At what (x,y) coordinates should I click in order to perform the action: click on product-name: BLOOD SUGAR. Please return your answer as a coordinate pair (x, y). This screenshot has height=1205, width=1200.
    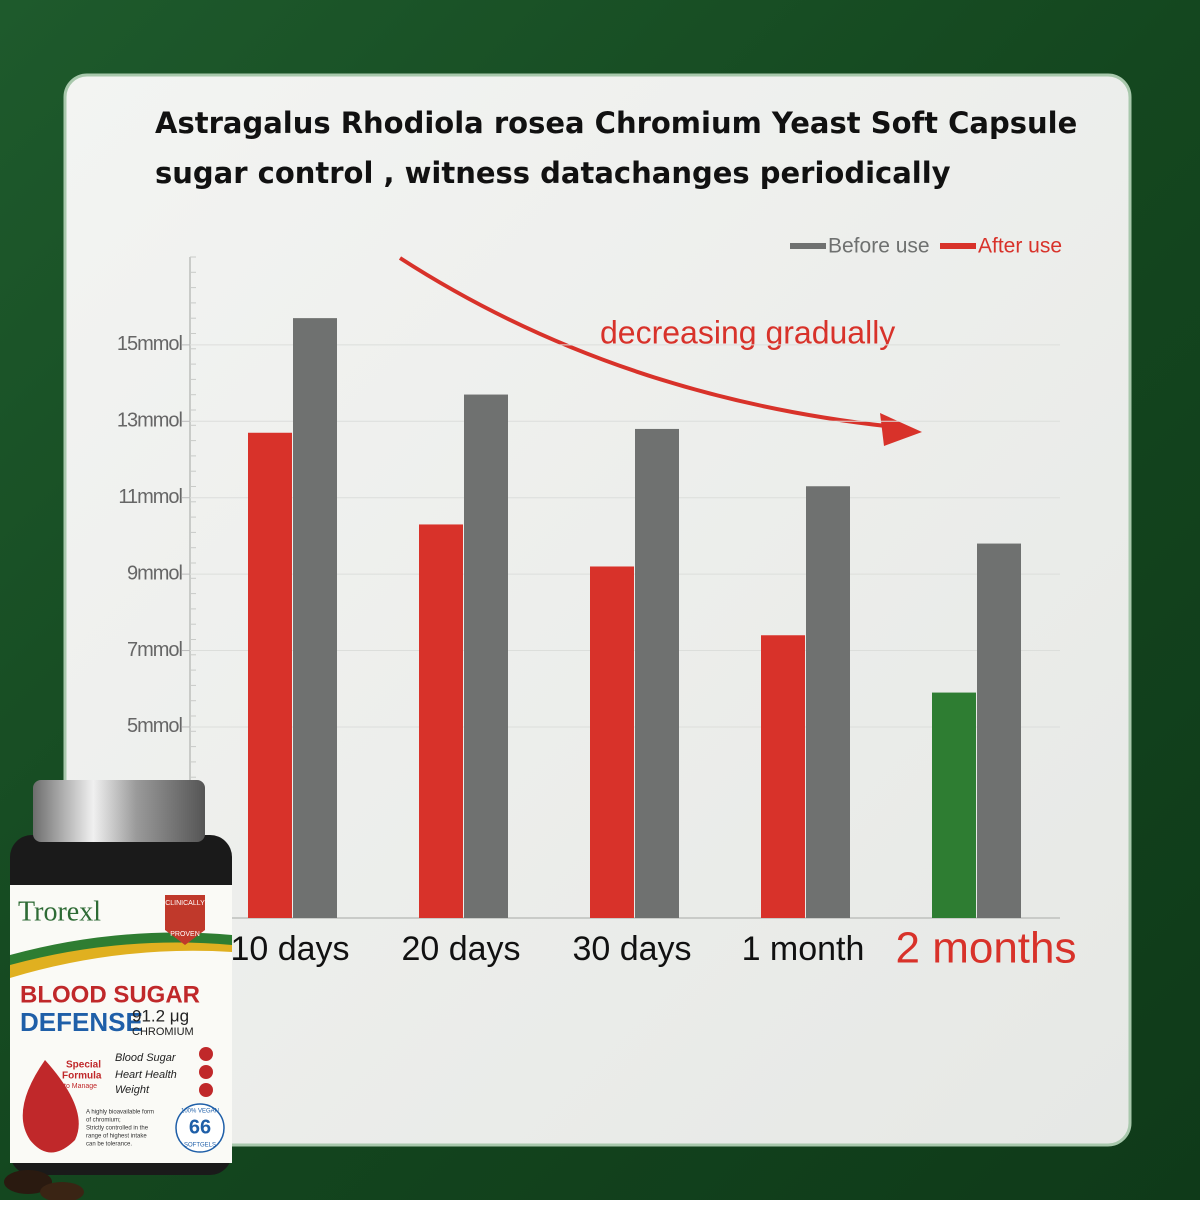
    Looking at the image, I should click on (110, 994).